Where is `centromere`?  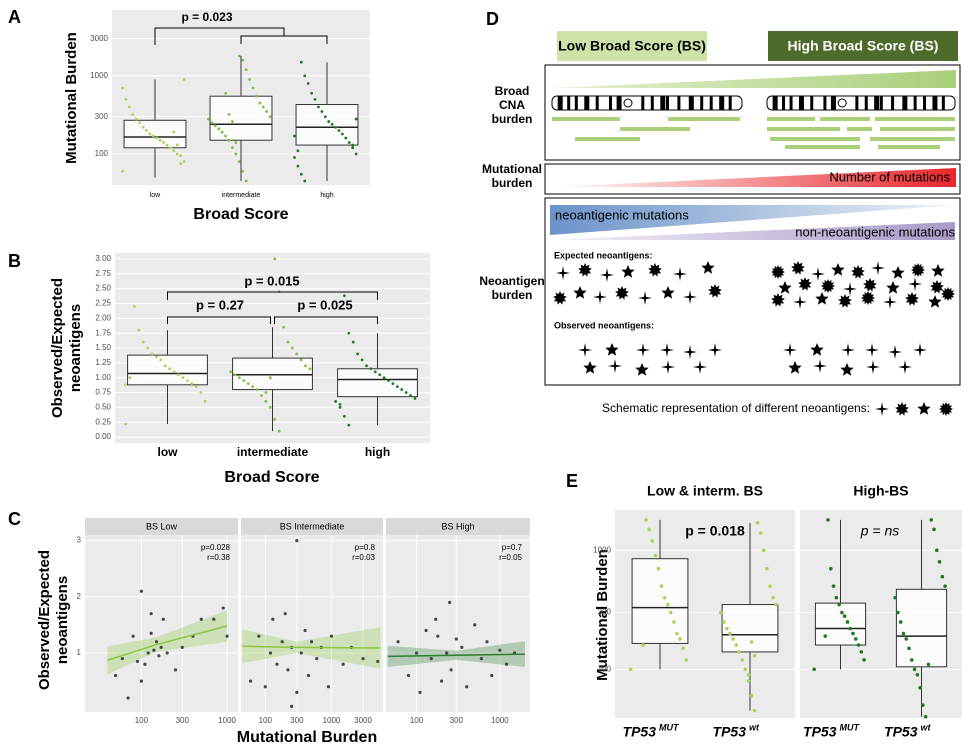
centromere is located at coordinates (842, 103).